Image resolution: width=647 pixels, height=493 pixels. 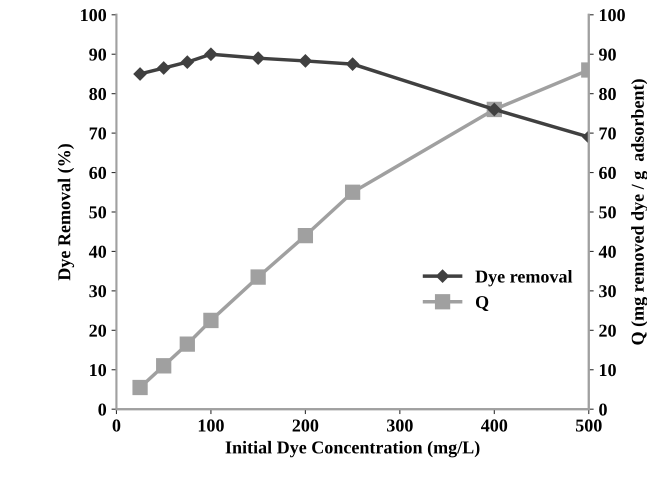 What do you see at coordinates (116, 425) in the screenshot?
I see `x-tick-label: 0` at bounding box center [116, 425].